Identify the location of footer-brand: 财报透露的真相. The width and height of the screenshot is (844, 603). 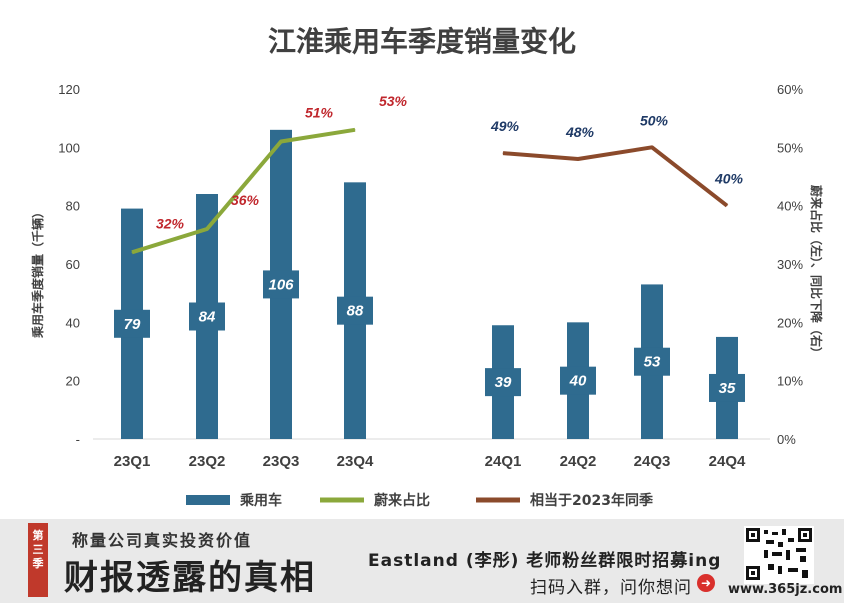
(190, 578).